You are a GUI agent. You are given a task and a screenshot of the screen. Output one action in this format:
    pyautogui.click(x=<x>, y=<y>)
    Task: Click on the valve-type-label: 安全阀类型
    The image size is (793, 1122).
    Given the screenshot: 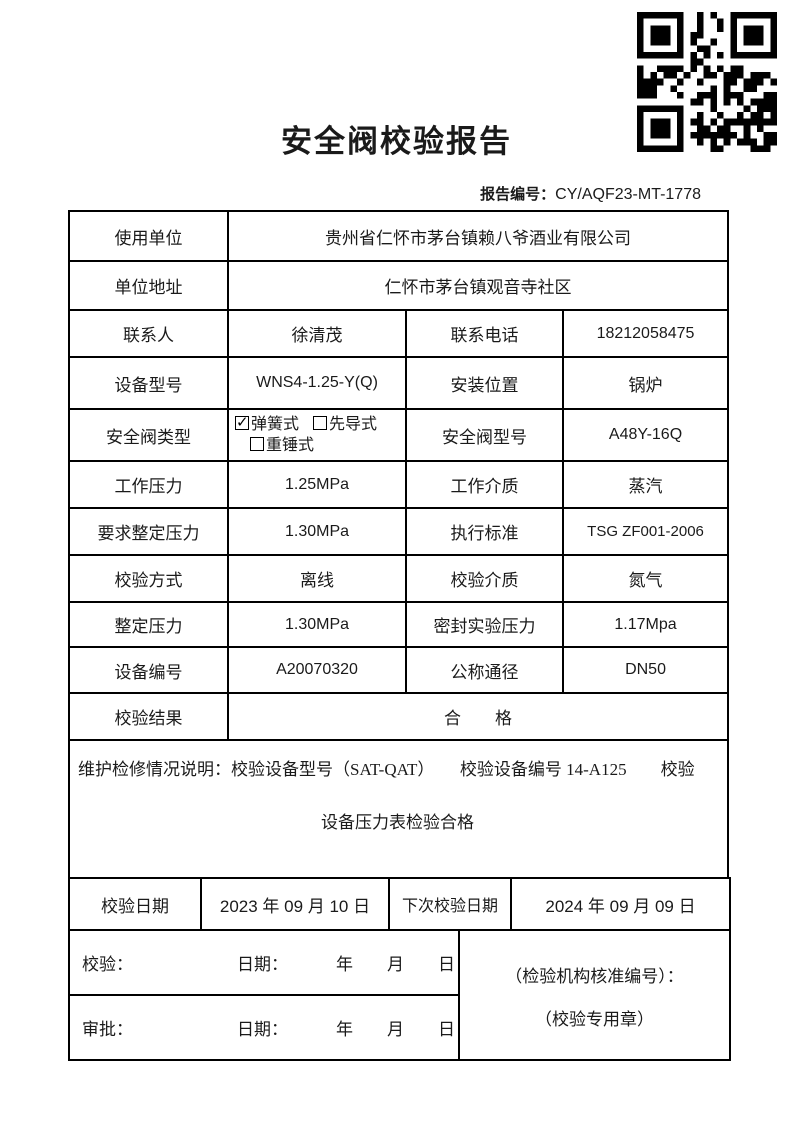 What is the action you would take?
    pyautogui.click(x=148, y=435)
    